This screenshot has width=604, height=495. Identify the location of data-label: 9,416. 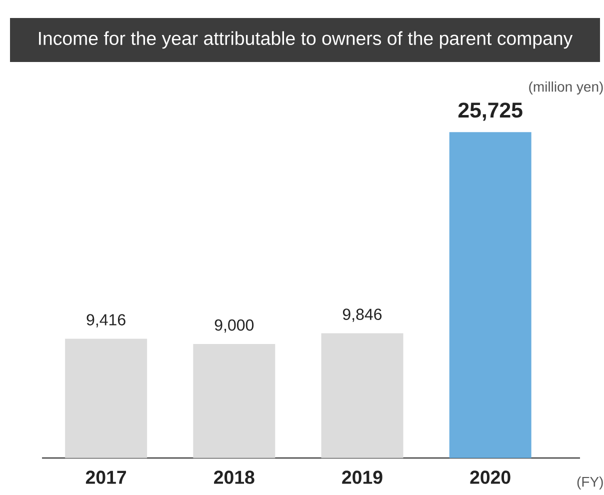
(106, 321).